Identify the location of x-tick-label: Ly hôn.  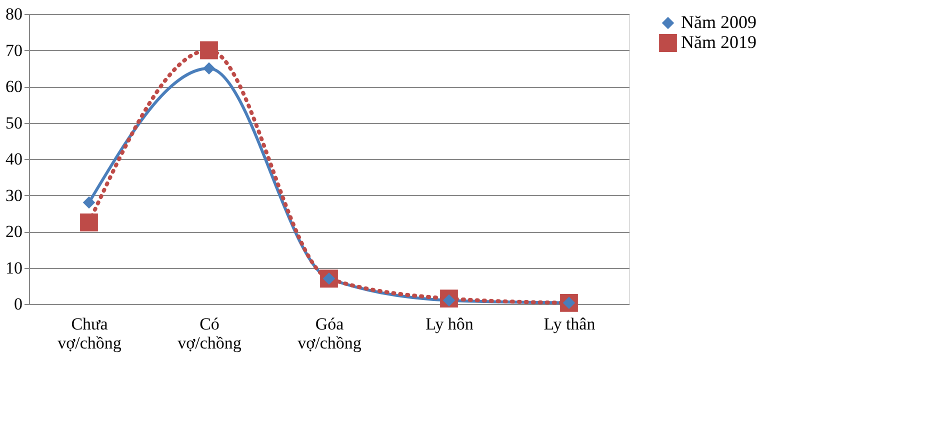
(450, 324).